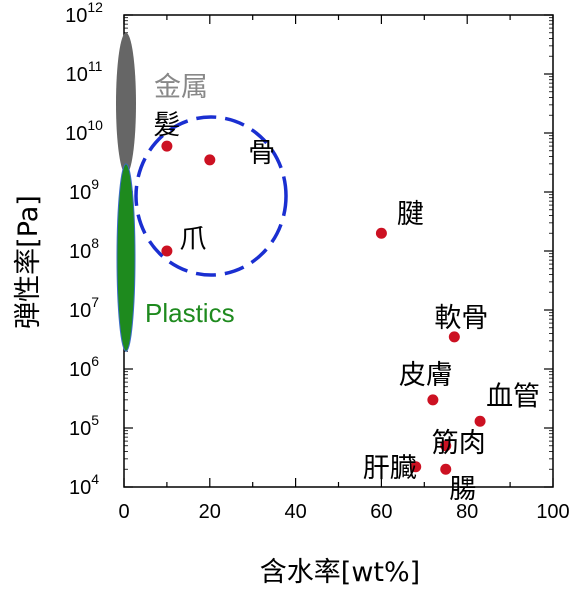 The image size is (581, 589). Describe the element at coordinates (84, 190) in the screenshot. I see `y-tick-label: 10⁹` at that location.